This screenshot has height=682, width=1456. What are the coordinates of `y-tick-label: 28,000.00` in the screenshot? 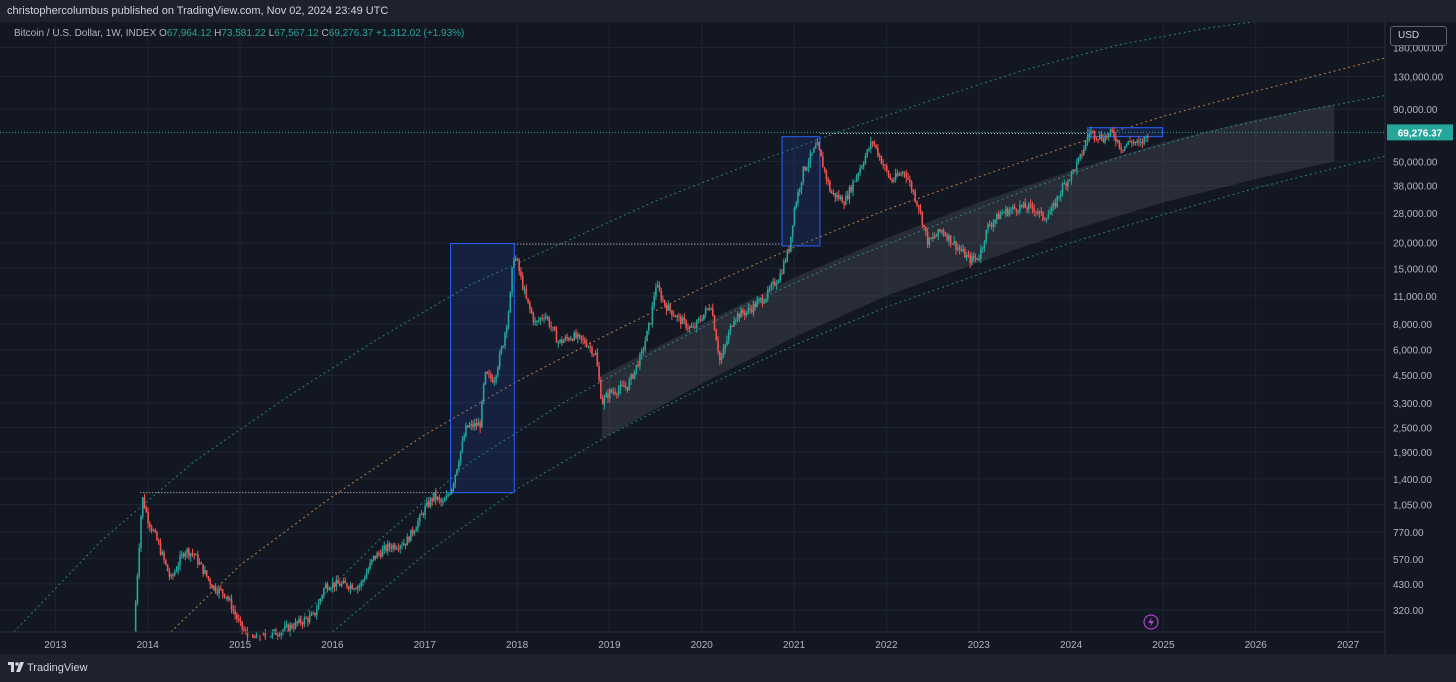 It's located at (1415, 214).